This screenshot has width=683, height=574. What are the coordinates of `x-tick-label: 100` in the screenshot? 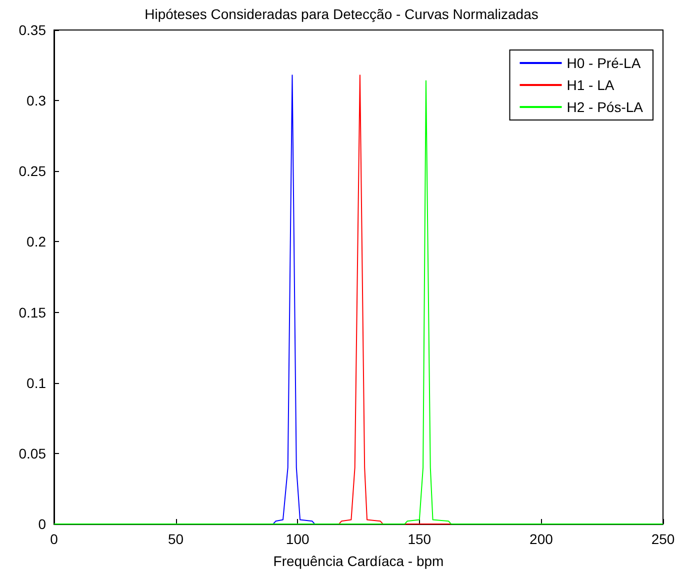 It's located at (298, 539).